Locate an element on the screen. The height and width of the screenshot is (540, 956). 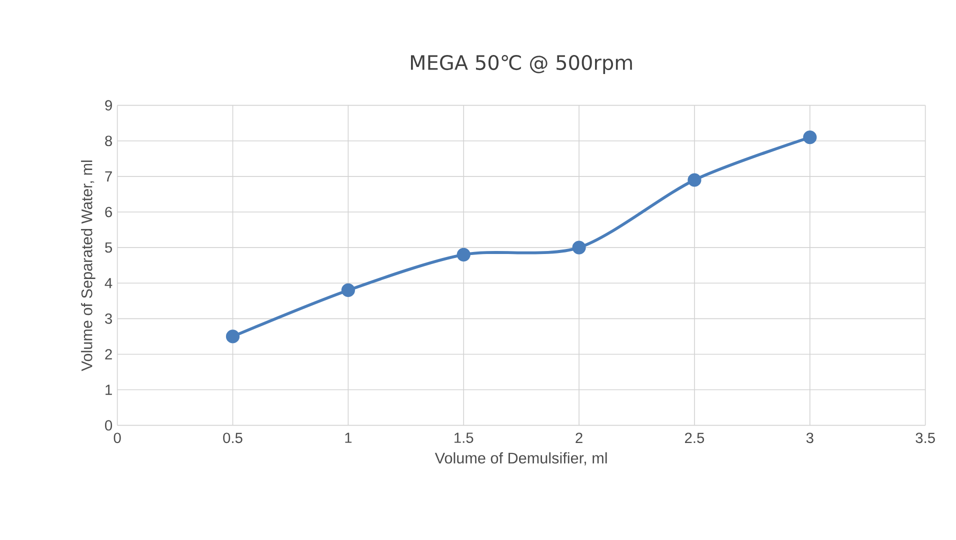
x-tick-label: 3.5 is located at coordinates (925, 438).